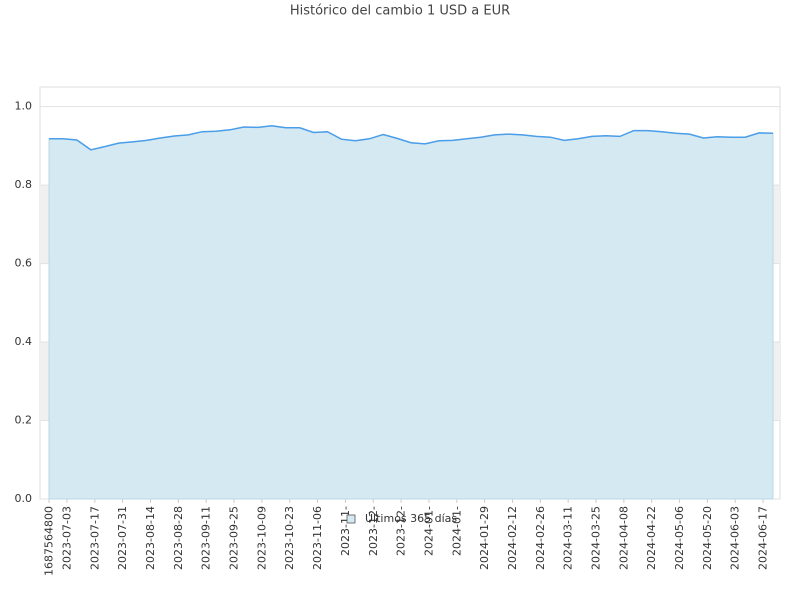 This screenshot has width=800, height=600. Describe the element at coordinates (317, 538) in the screenshot. I see `x-tick-label: 2023-11-06` at that location.